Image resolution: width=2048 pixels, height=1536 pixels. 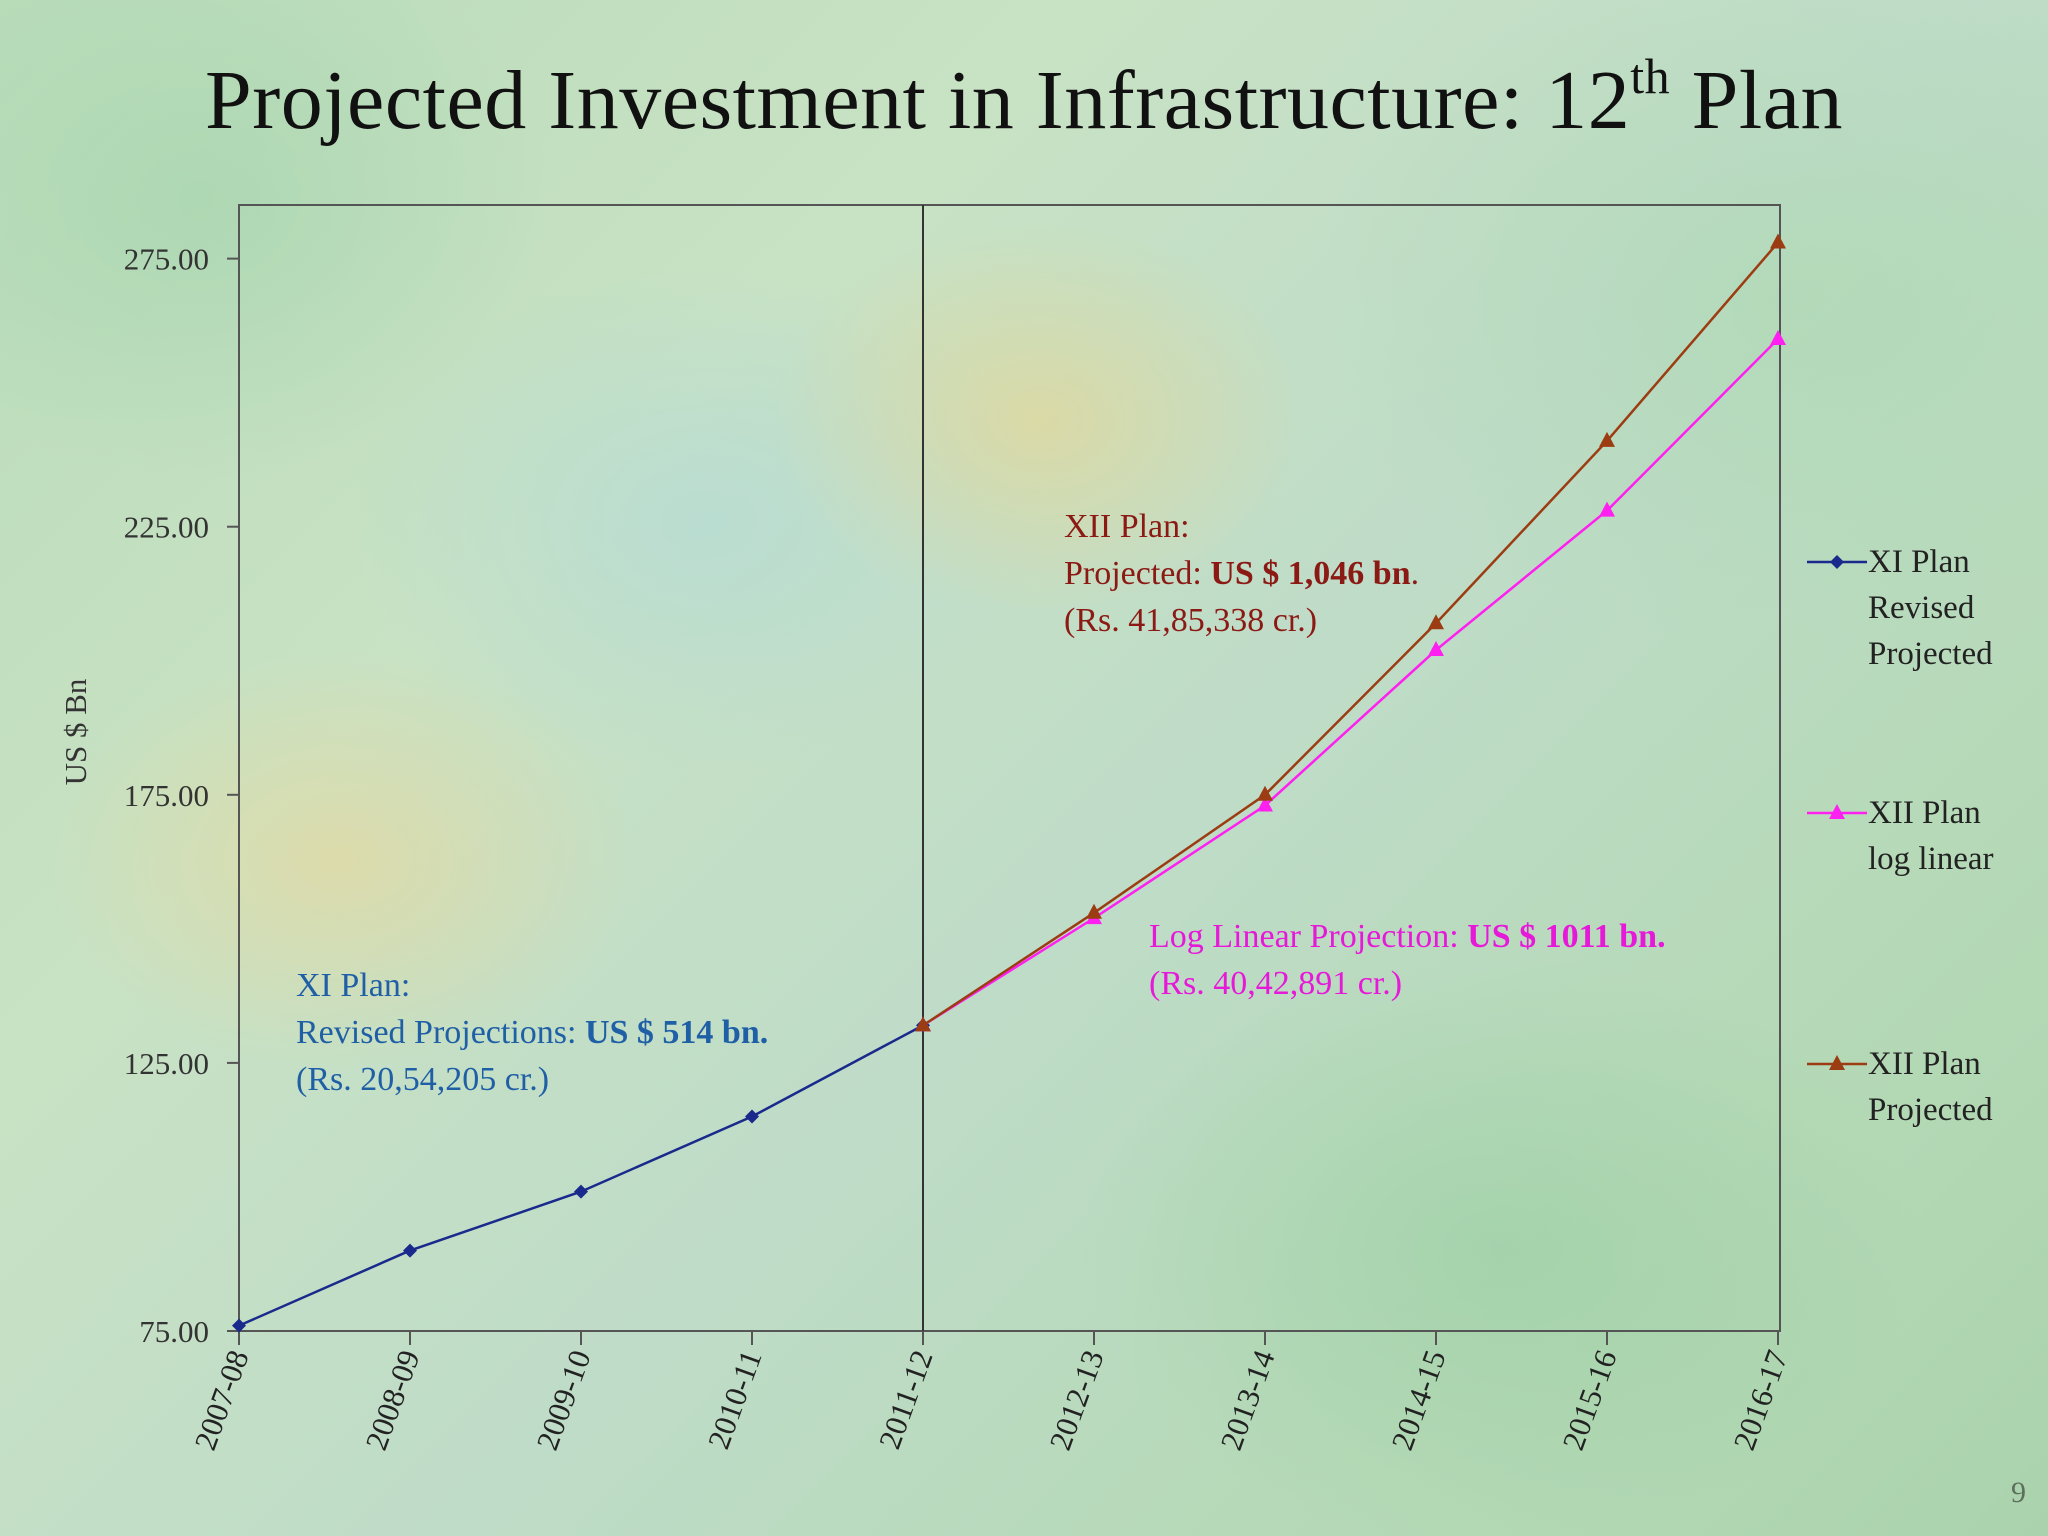 I want to click on x-tick-label: 2010-11, so click(x=735, y=1399).